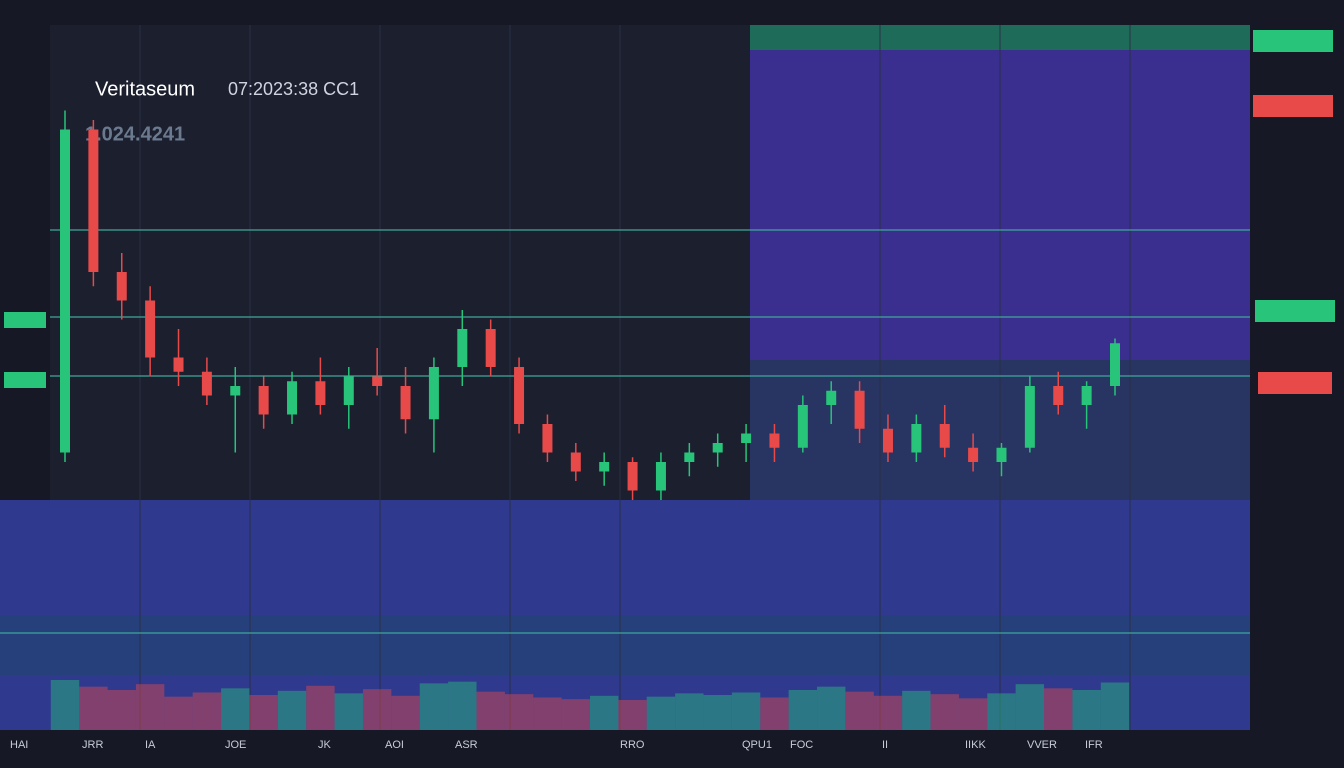 This screenshot has height=768, width=1344. What do you see at coordinates (885, 745) in the screenshot?
I see `x-tick-label: II` at bounding box center [885, 745].